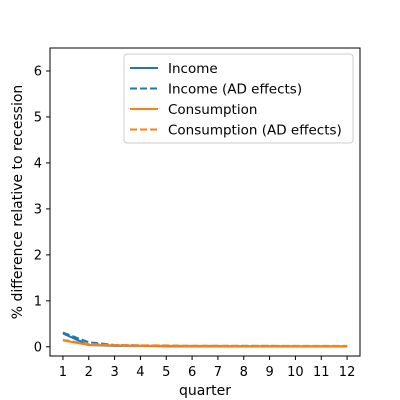 This screenshot has height=400, width=400. I want to click on x-tick-label: 1, so click(63, 372).